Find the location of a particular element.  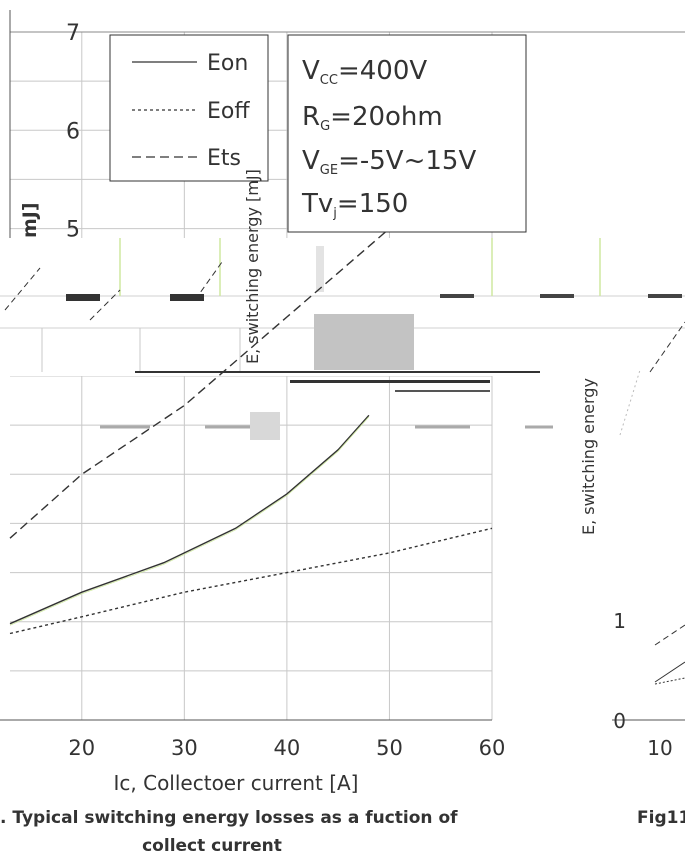

condition-vcc: VCC=400V is located at coordinates (364, 72).